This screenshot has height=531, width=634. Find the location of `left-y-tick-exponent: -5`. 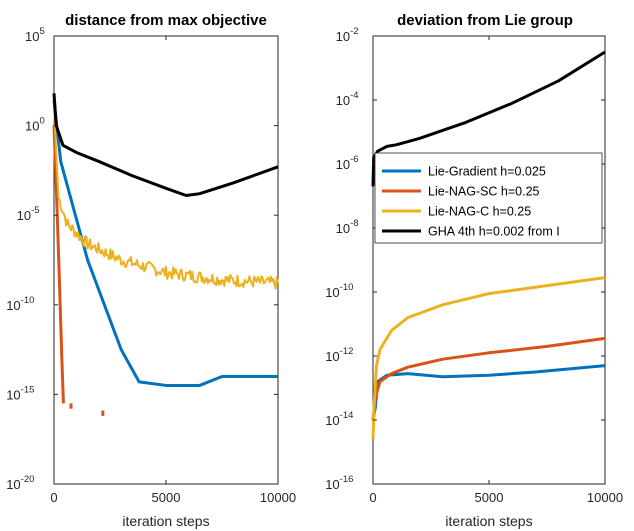

left-y-tick-exponent: -5 is located at coordinates (35, 210).